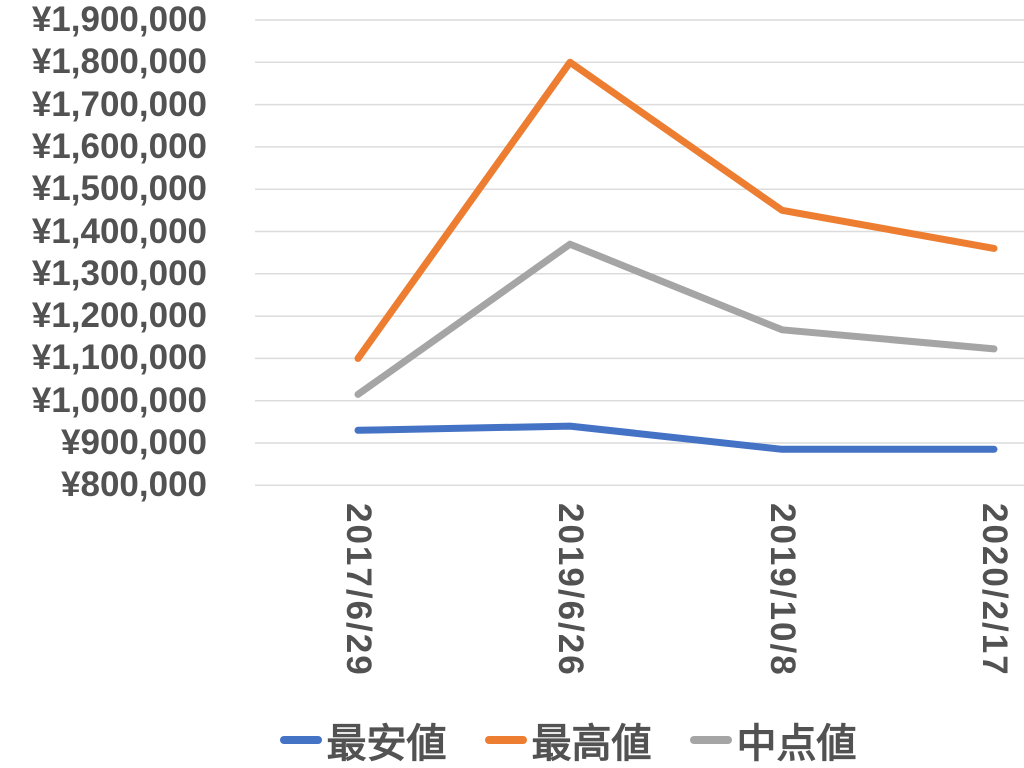 This screenshot has width=1024, height=768. What do you see at coordinates (676, 319) in the screenshot?
I see `series-line-中点値` at bounding box center [676, 319].